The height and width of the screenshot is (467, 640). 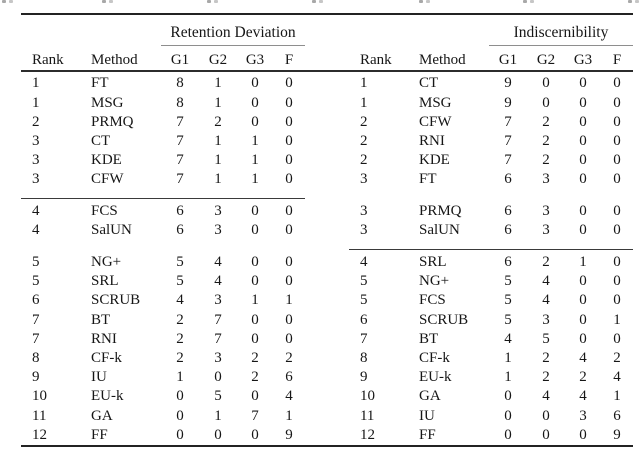 I want to click on cell-method: KDE, so click(x=106, y=160).